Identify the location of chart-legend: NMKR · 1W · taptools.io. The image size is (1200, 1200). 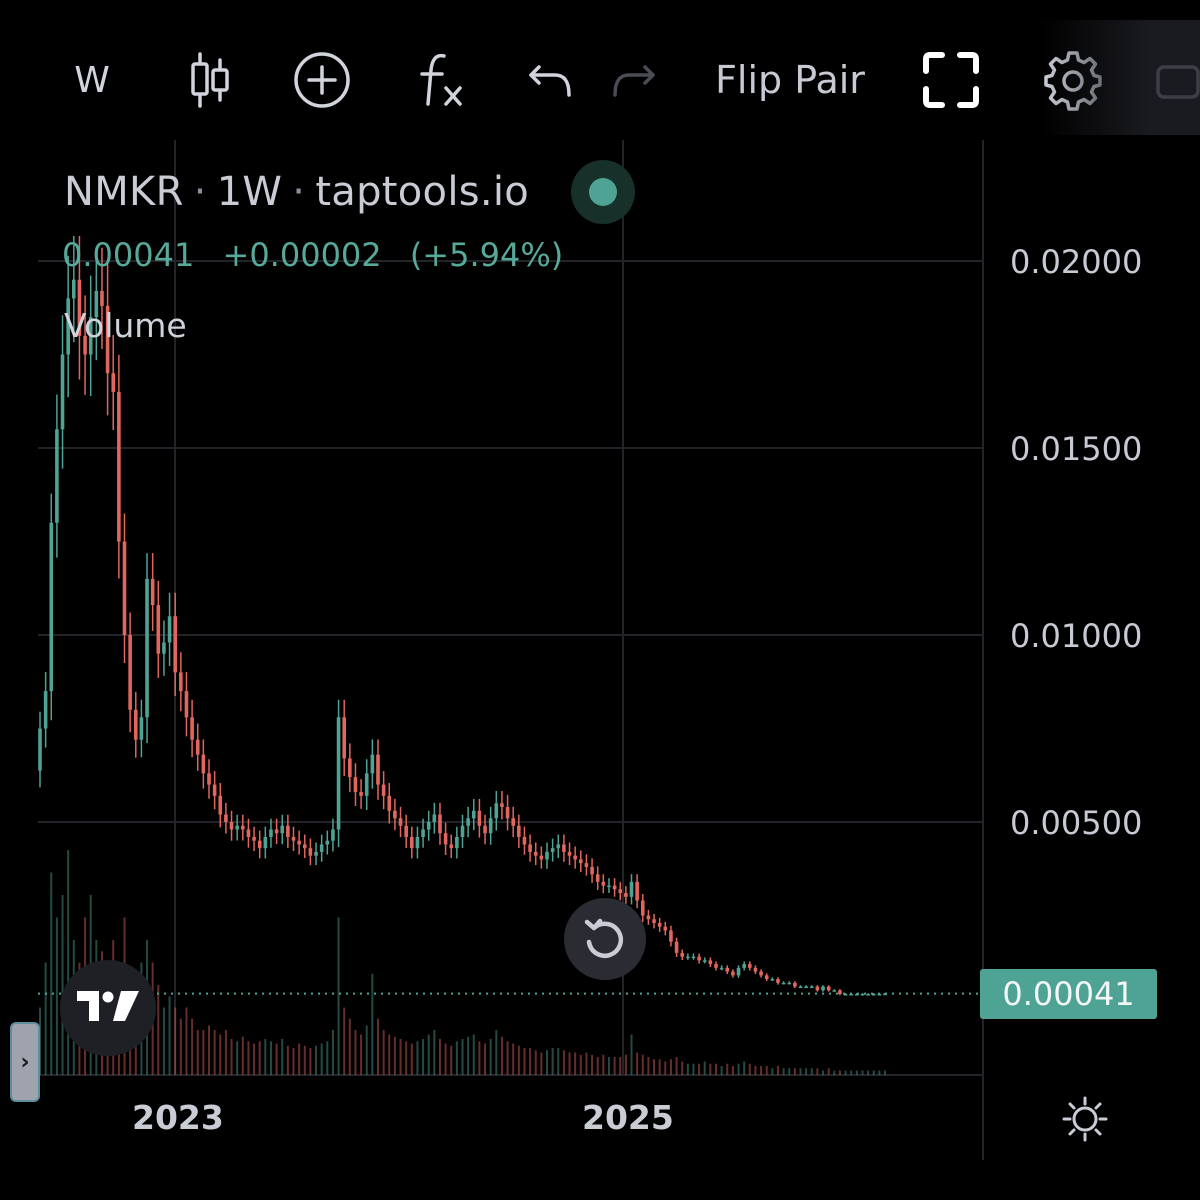
(350, 192).